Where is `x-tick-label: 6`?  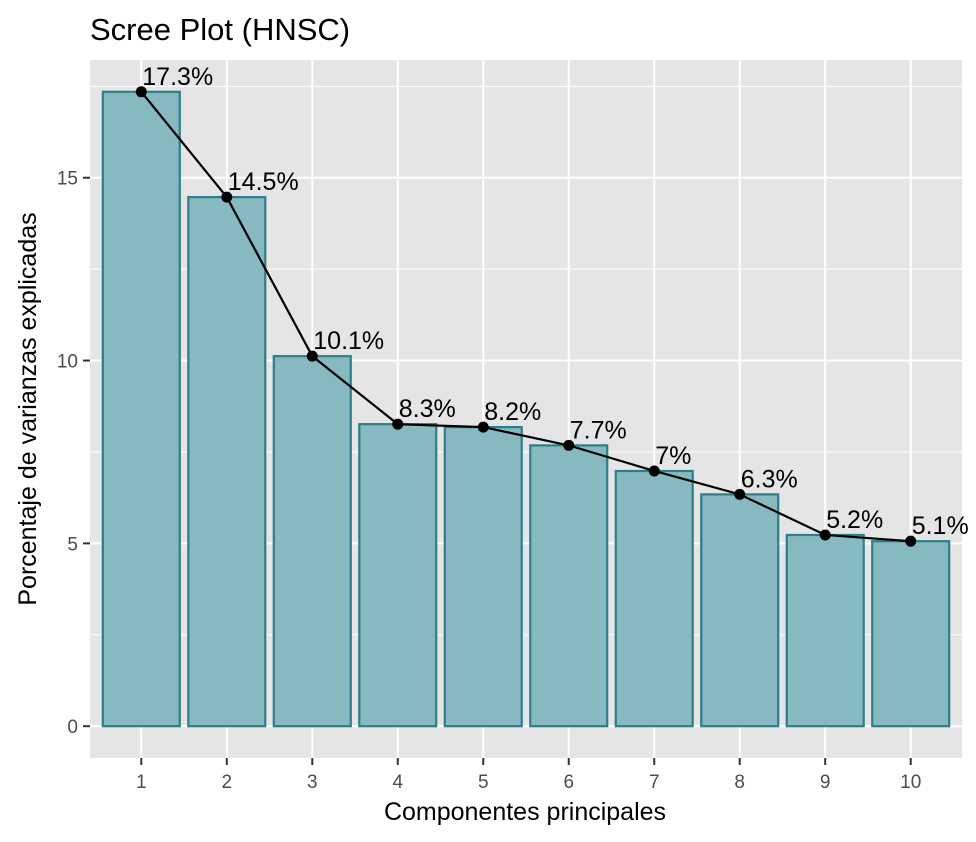 x-tick-label: 6 is located at coordinates (568, 782).